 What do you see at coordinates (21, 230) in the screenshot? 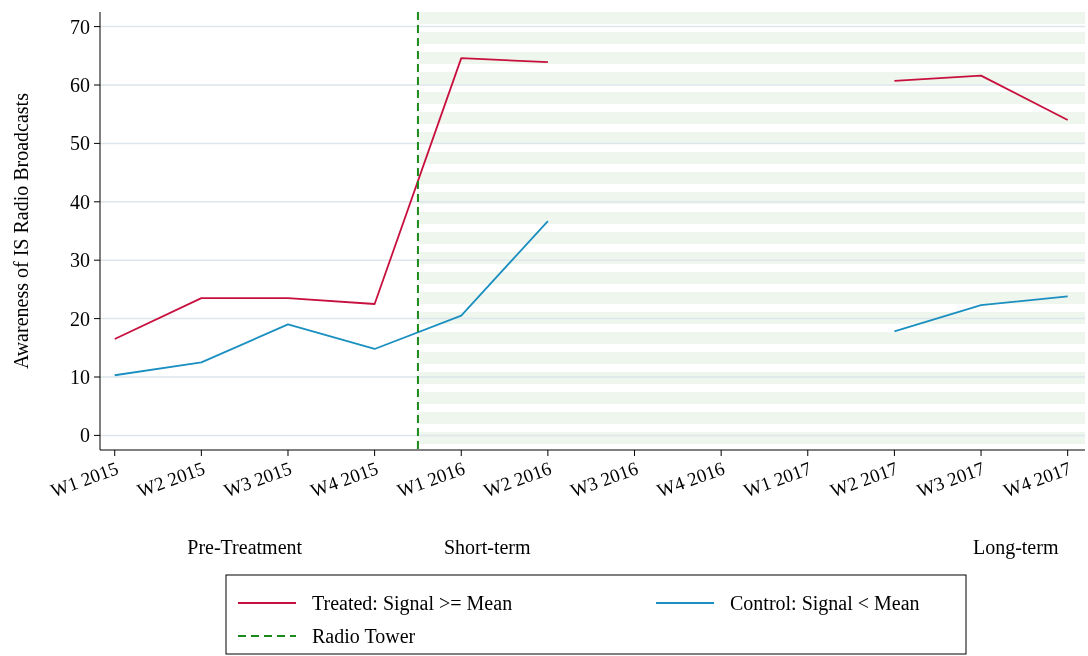
I see `y-axis-title: Awareness of IS Radio Broadcasts` at bounding box center [21, 230].